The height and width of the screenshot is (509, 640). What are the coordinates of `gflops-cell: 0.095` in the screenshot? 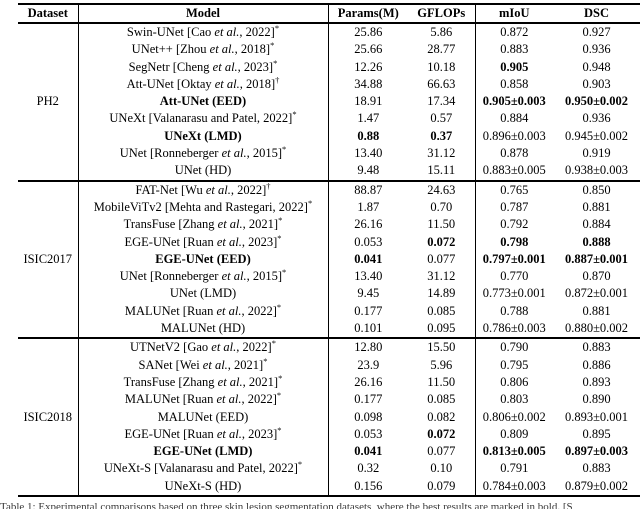 It's located at (442, 329).